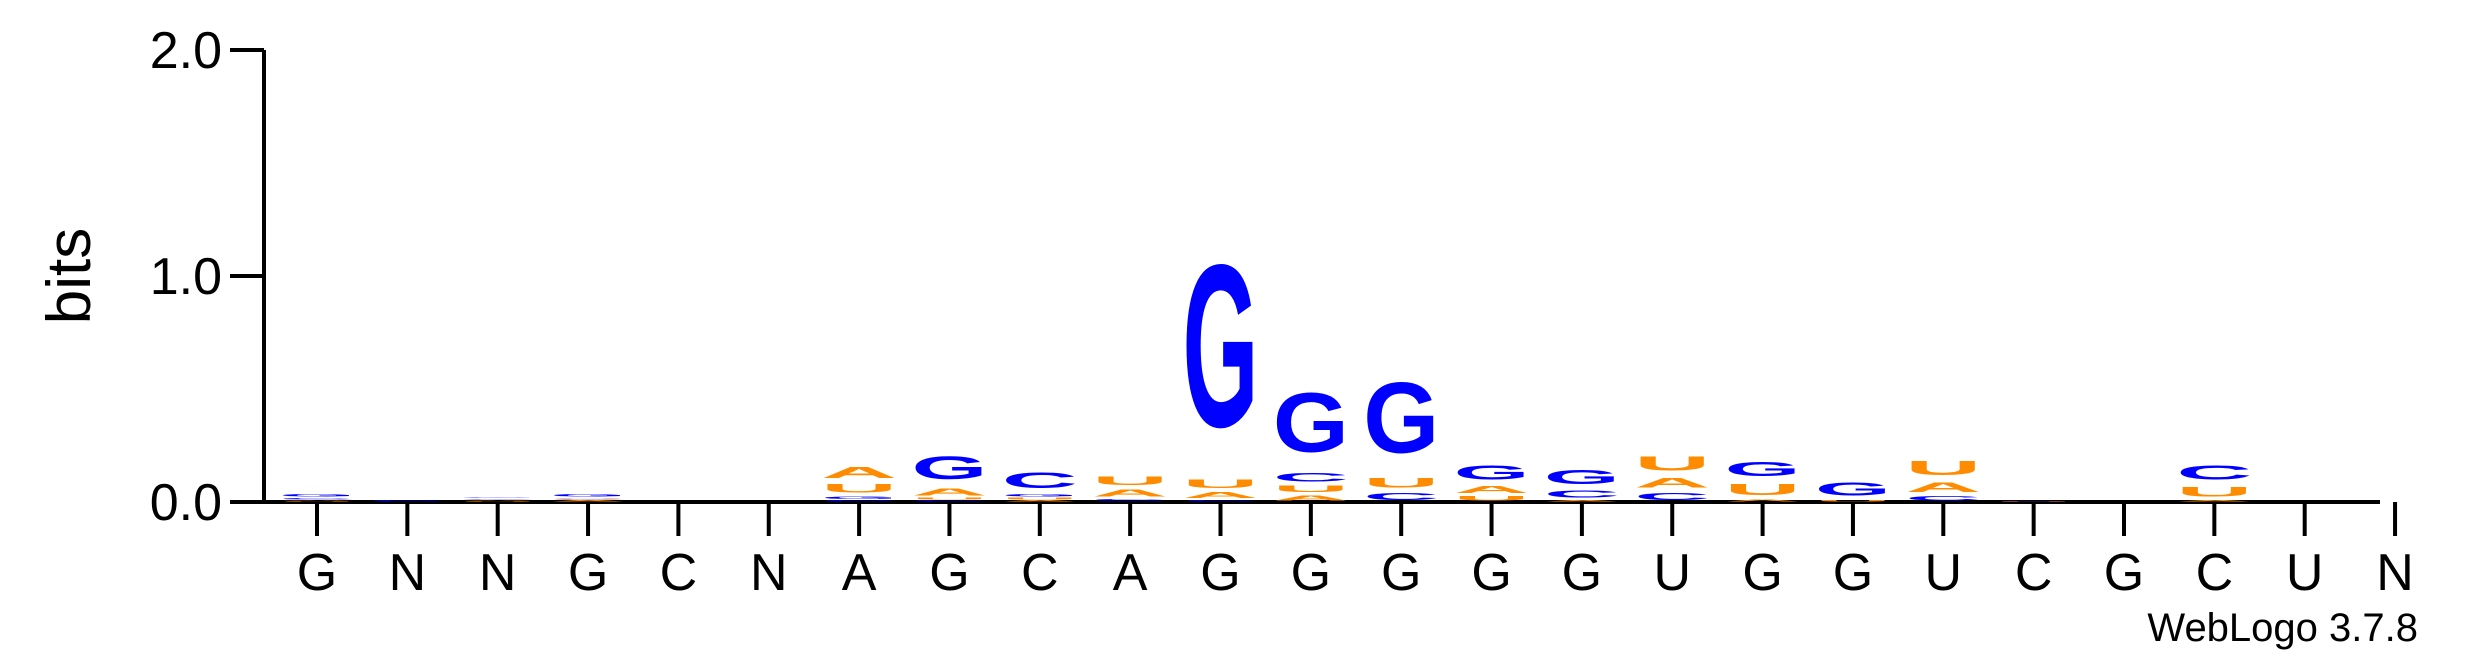 This screenshot has height=667, width=2475. Describe the element at coordinates (69, 276) in the screenshot. I see `y-axis-label: bits` at that location.